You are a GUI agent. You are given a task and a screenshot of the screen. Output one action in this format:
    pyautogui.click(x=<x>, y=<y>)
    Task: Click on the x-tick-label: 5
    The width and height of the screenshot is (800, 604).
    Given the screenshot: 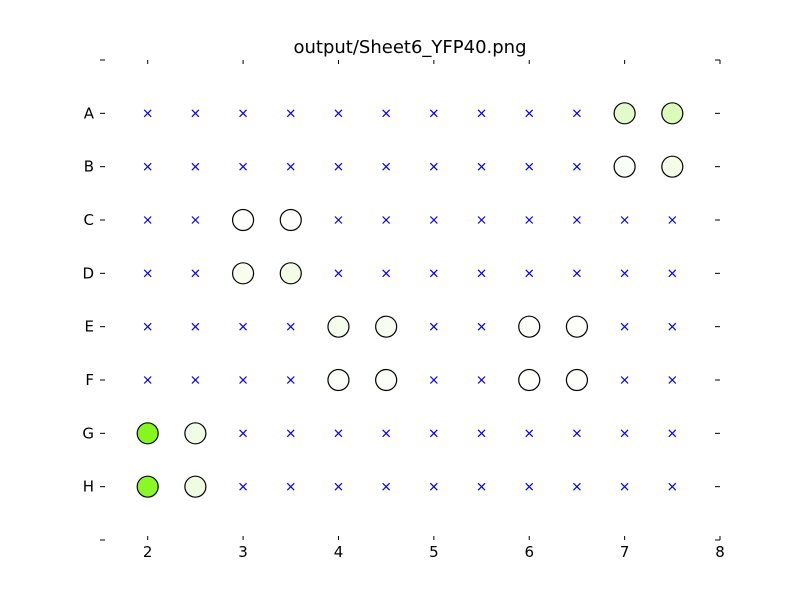 What is the action you would take?
    pyautogui.click(x=434, y=552)
    